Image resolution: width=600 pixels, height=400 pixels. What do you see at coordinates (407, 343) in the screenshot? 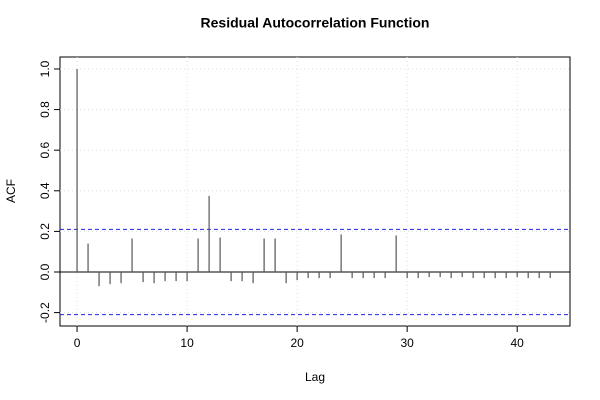
I see `x-tick-label: 30` at bounding box center [407, 343].